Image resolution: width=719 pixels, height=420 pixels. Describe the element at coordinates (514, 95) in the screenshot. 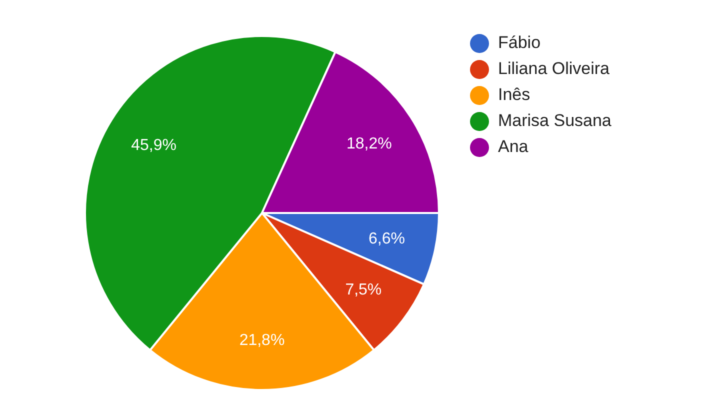

I see `legend-label: Inês` at that location.